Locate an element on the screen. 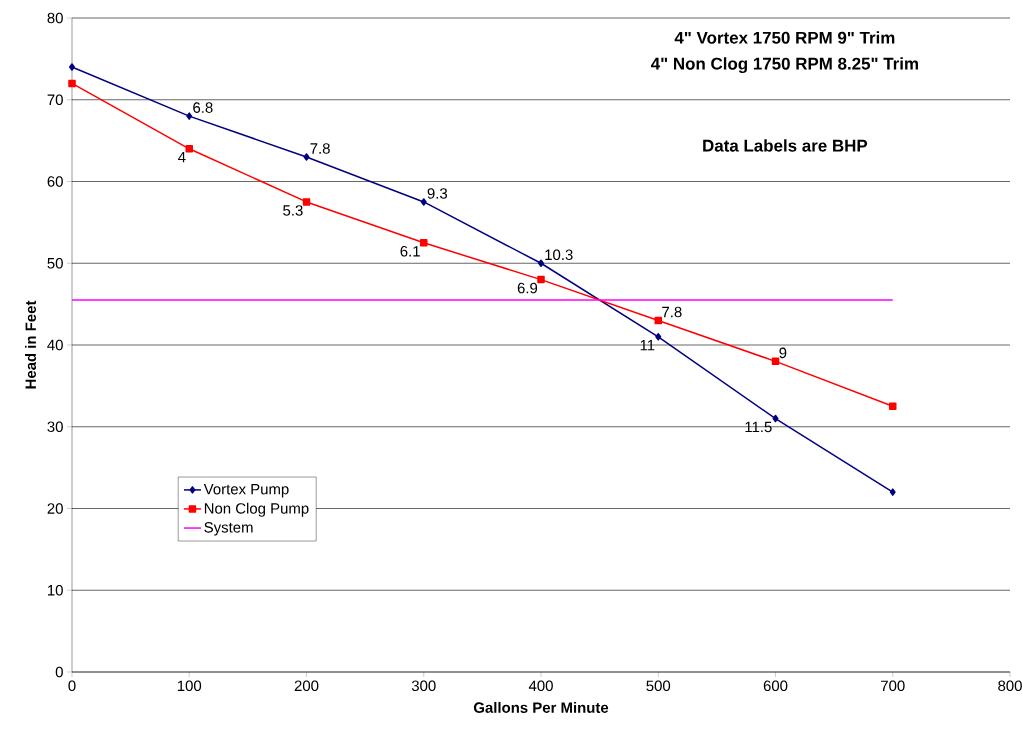 This screenshot has width=1022, height=738. y-tick-label: 0 is located at coordinates (59, 672).